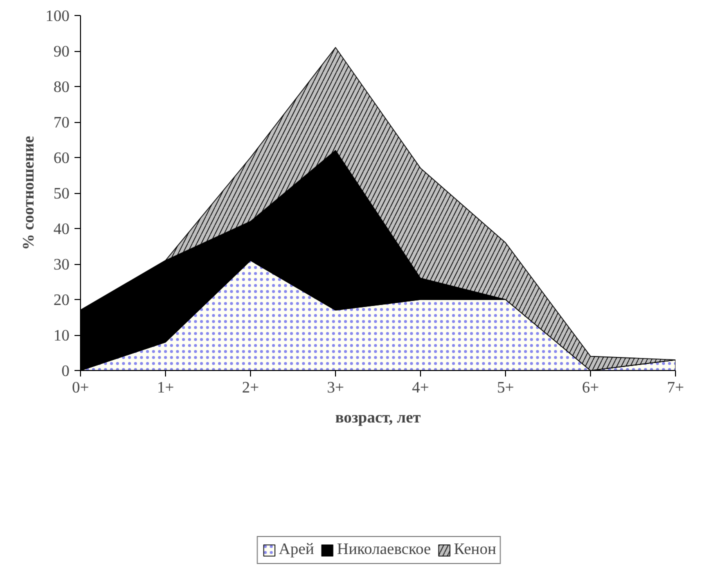  I want to click on y-tick-label: 80, so click(62, 87).